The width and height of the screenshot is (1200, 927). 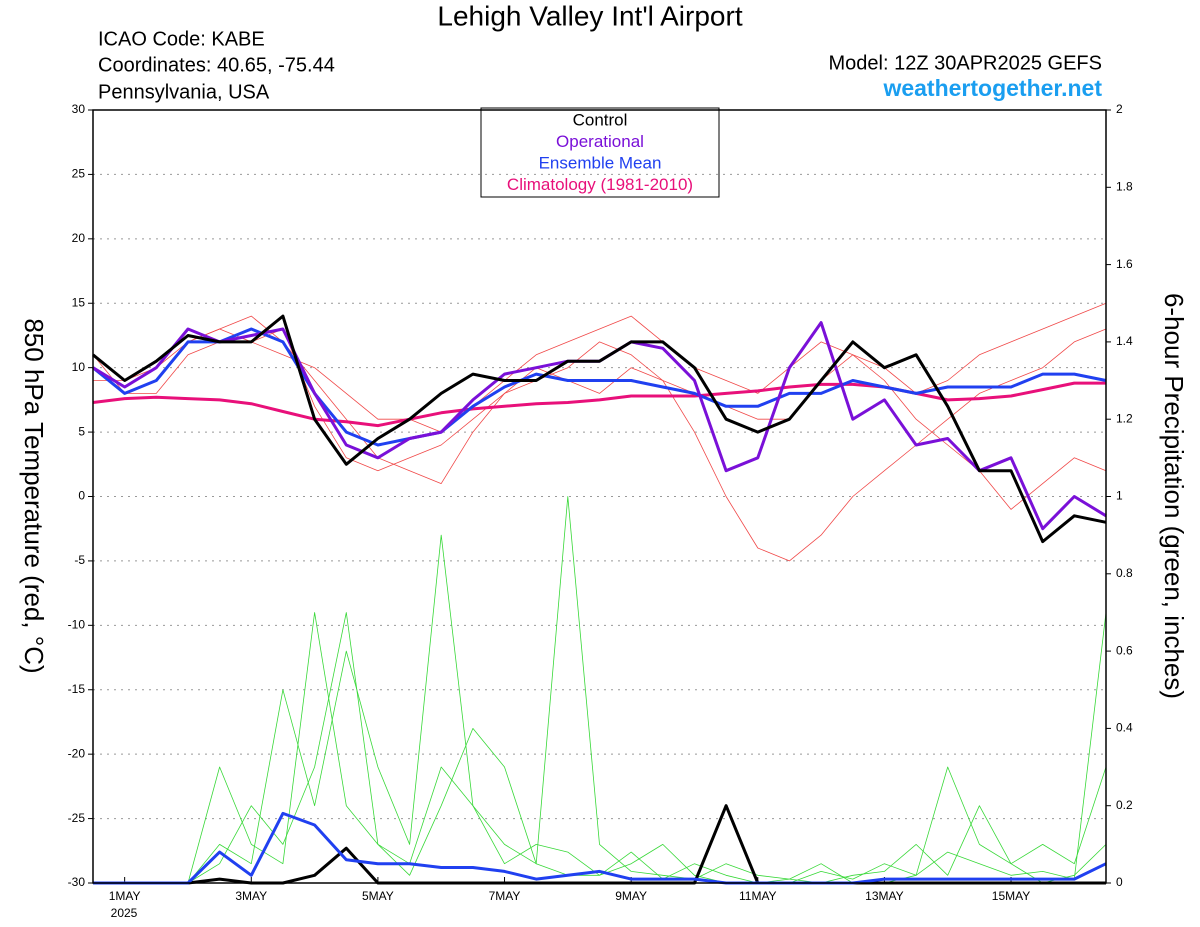 What do you see at coordinates (600, 162) in the screenshot?
I see `legend-entry: Ensemble Mean` at bounding box center [600, 162].